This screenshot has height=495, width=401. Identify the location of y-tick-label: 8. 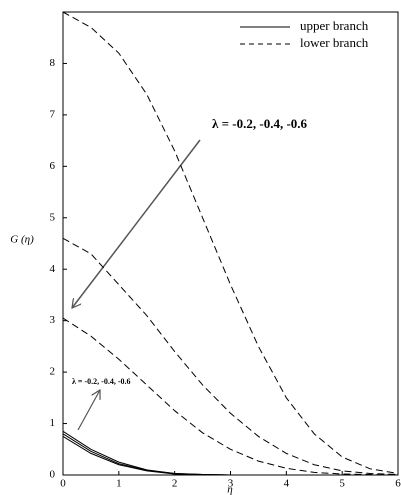
(53, 63).